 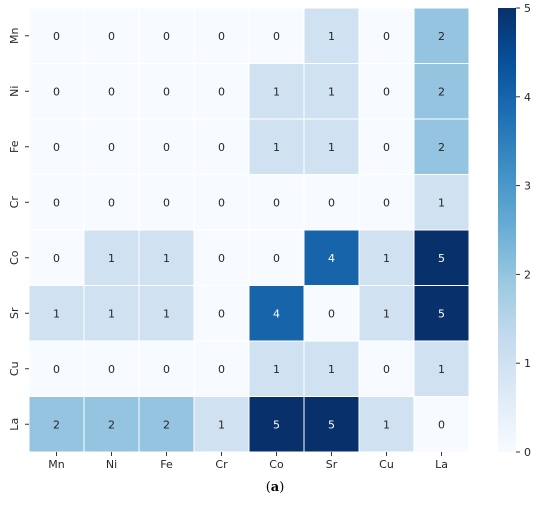 What do you see at coordinates (386, 464) in the screenshot?
I see `x-tick-label: Cu` at bounding box center [386, 464].